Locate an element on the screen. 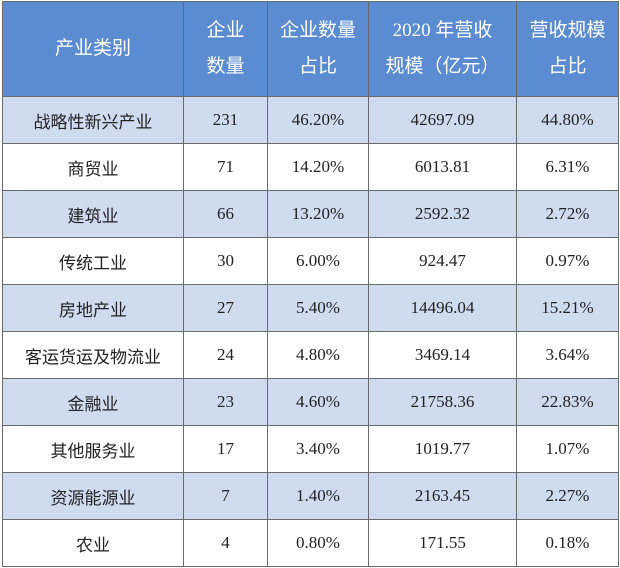  table-row: 其他服务业 17 3.40% 1019.77 1.07% is located at coordinates (310, 449).